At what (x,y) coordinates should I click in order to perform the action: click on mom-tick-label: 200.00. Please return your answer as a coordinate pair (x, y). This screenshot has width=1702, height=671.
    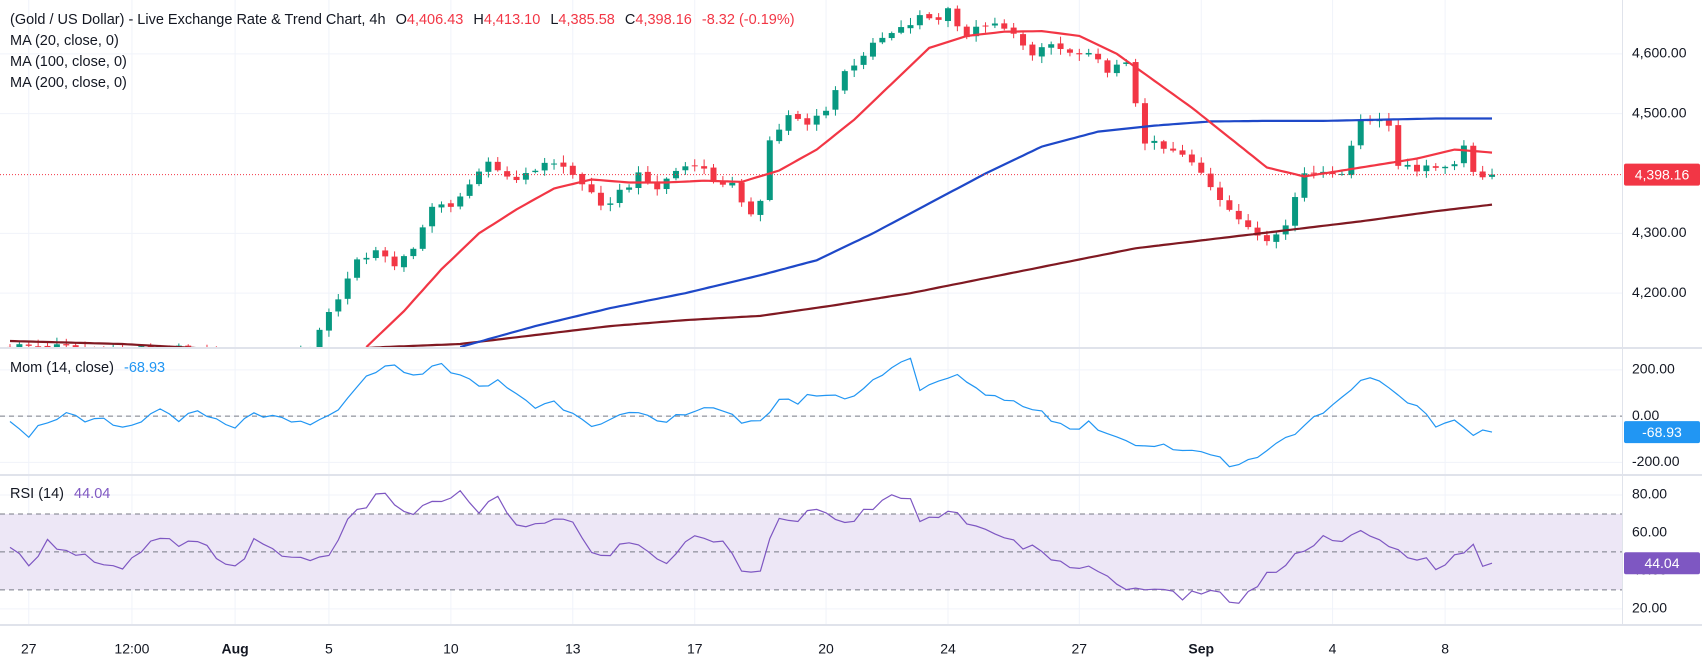
    Looking at the image, I should click on (1653, 369).